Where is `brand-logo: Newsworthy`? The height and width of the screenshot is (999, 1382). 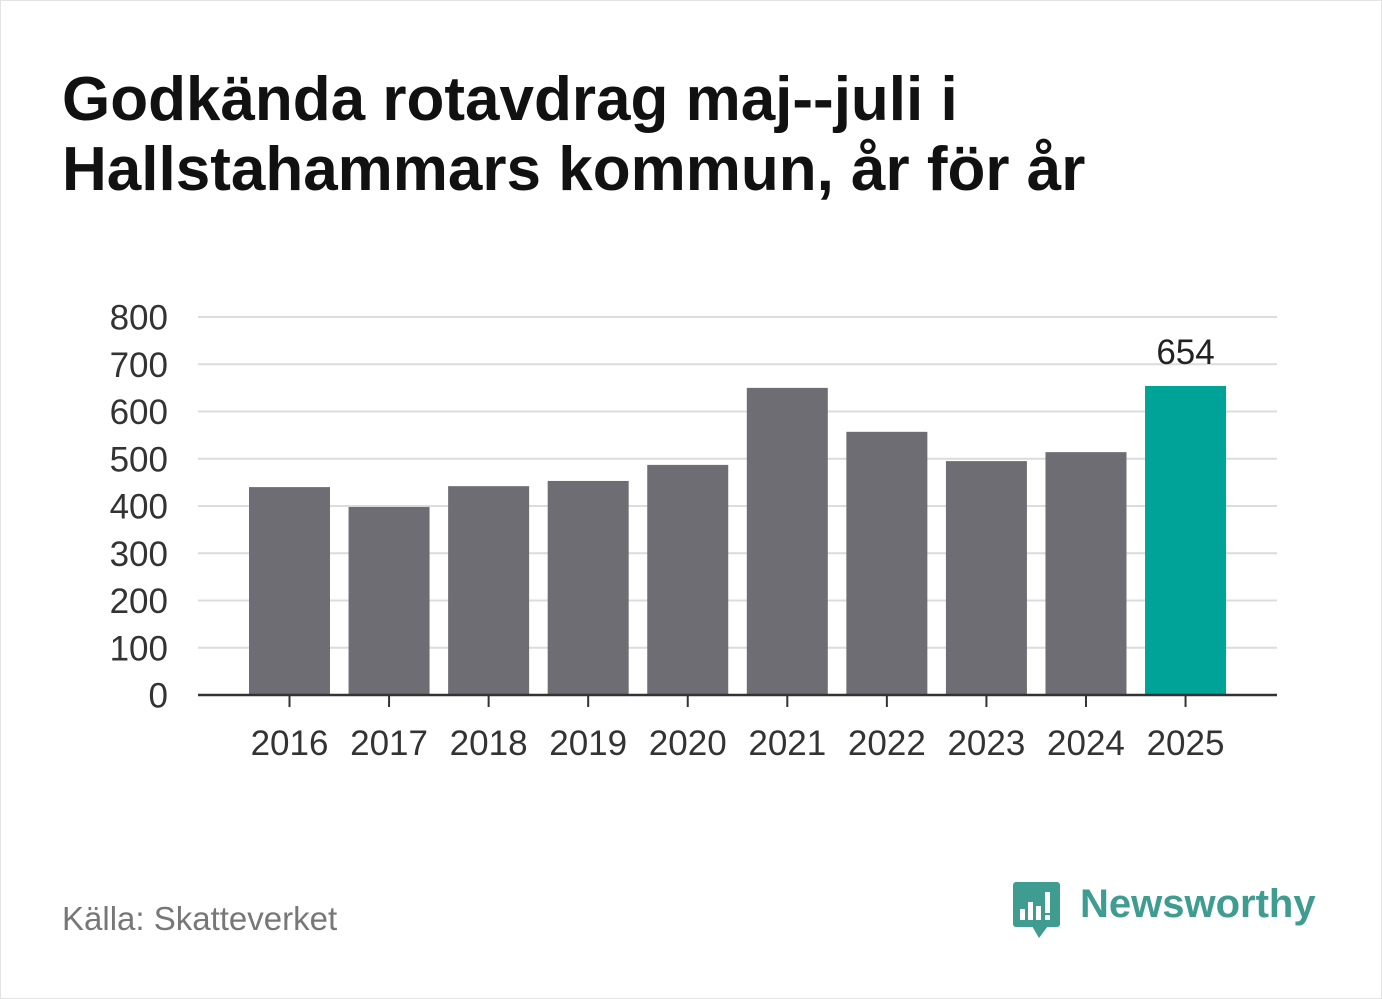
brand-logo: Newsworthy is located at coordinates (1167, 910).